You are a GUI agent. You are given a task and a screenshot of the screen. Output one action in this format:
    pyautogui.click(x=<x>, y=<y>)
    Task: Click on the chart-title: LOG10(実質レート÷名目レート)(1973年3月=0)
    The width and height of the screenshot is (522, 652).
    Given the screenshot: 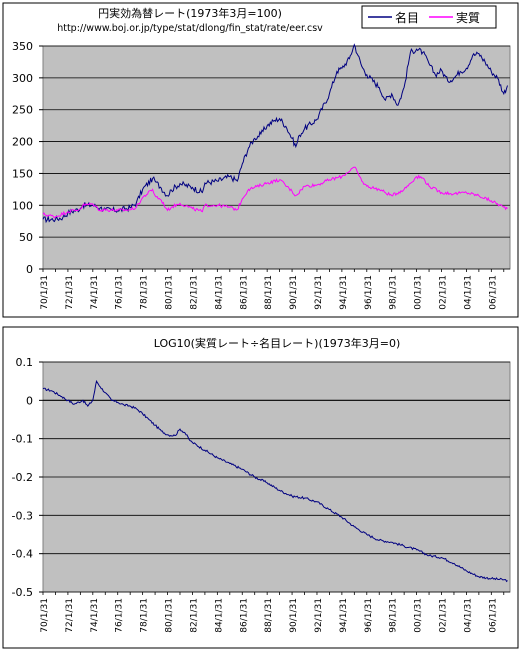 What is the action you would take?
    pyautogui.click(x=277, y=343)
    